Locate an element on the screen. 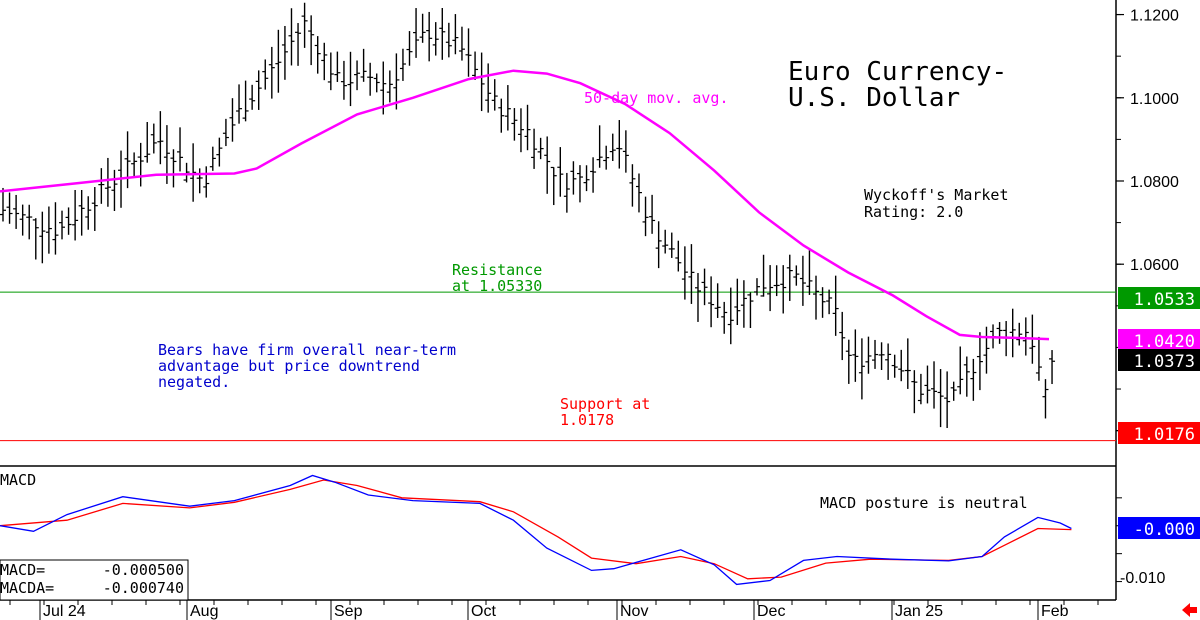  rating-line2: Rating: 2.0 is located at coordinates (913, 212).